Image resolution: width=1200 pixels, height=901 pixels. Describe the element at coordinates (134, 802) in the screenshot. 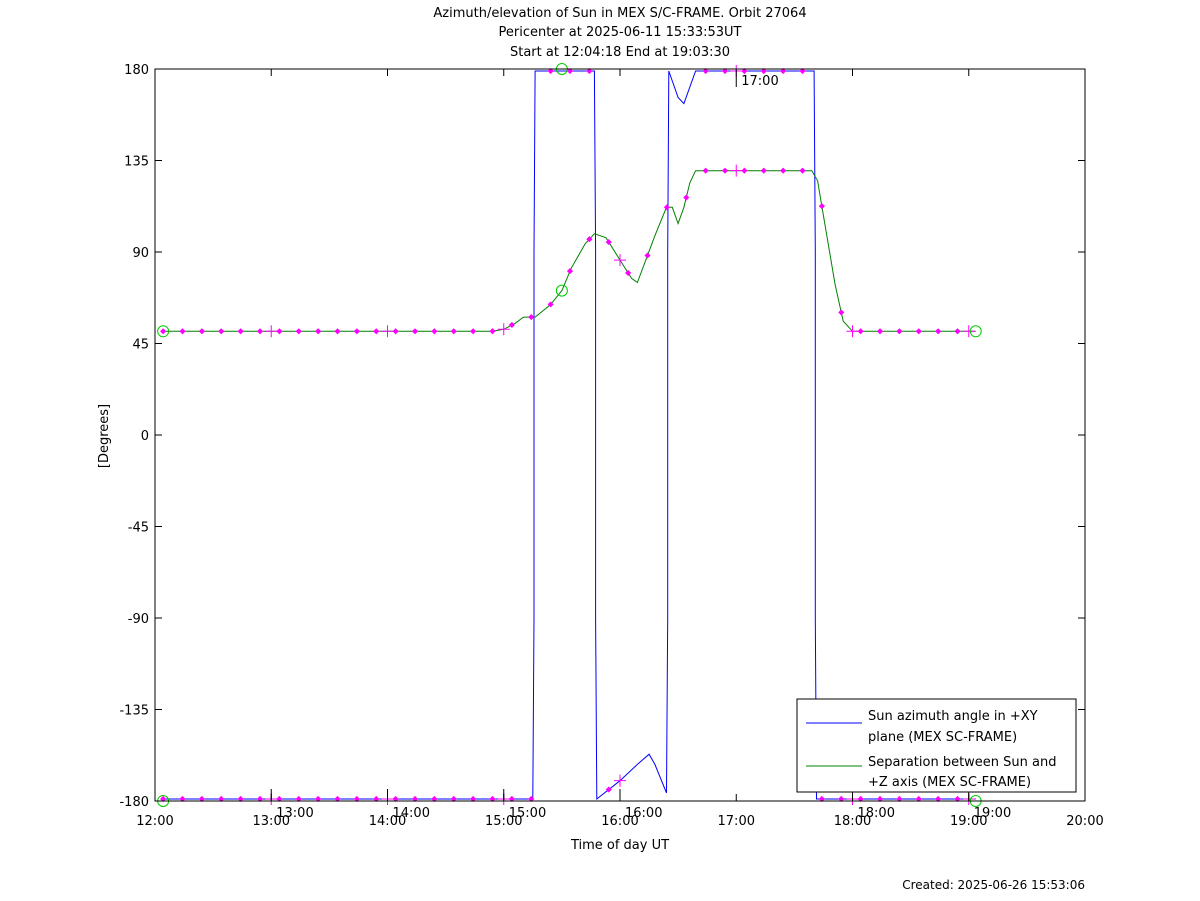

I see `y-tick-label: -180` at that location.